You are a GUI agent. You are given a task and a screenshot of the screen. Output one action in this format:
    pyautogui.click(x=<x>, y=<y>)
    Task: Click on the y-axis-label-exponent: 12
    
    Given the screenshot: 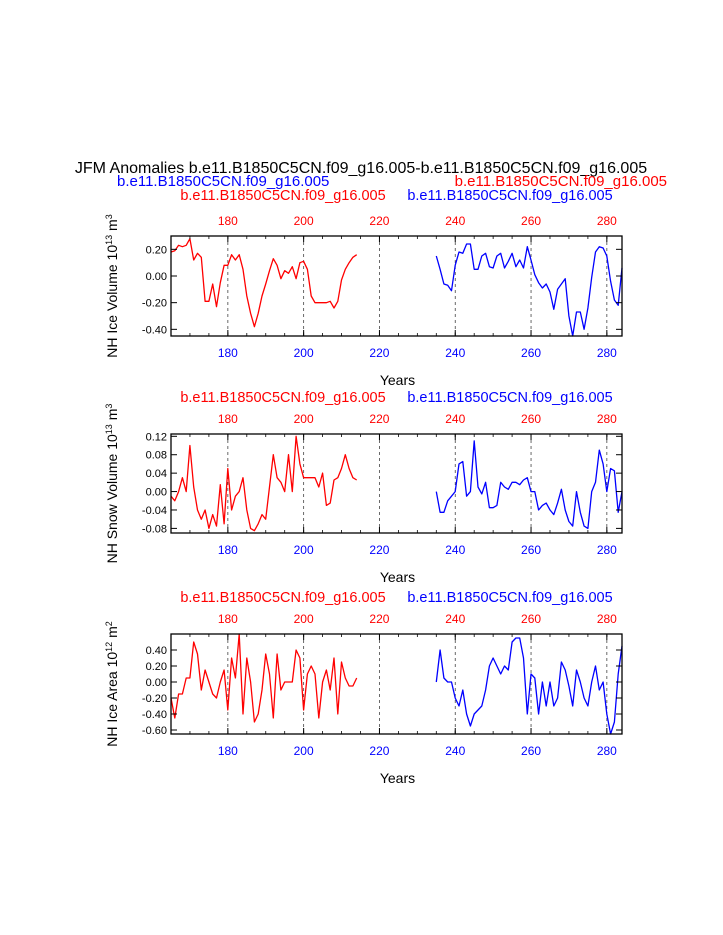 What is the action you would take?
    pyautogui.click(x=109, y=647)
    